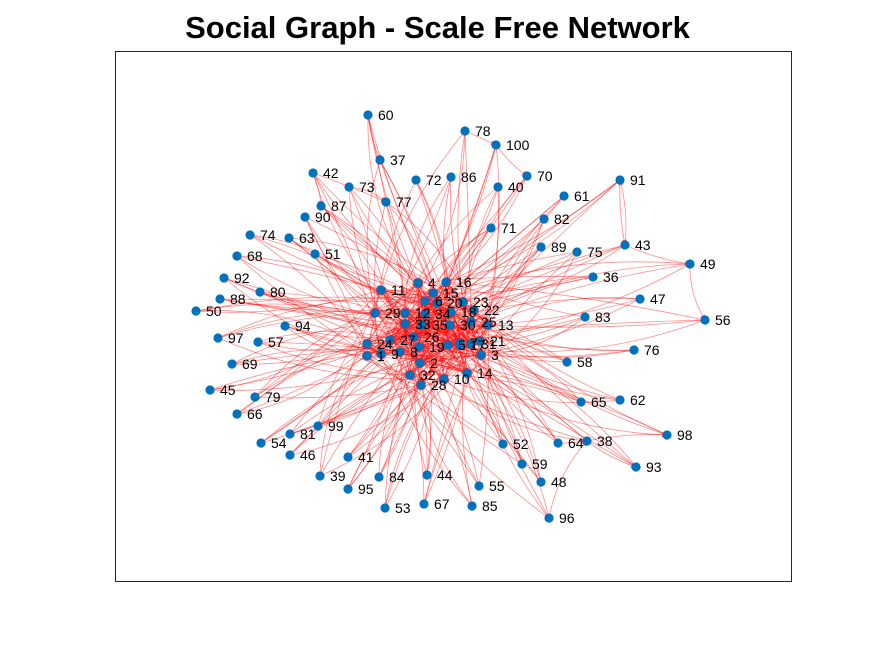 This screenshot has width=875, height=656. I want to click on node-label-36: 36, so click(611, 277).